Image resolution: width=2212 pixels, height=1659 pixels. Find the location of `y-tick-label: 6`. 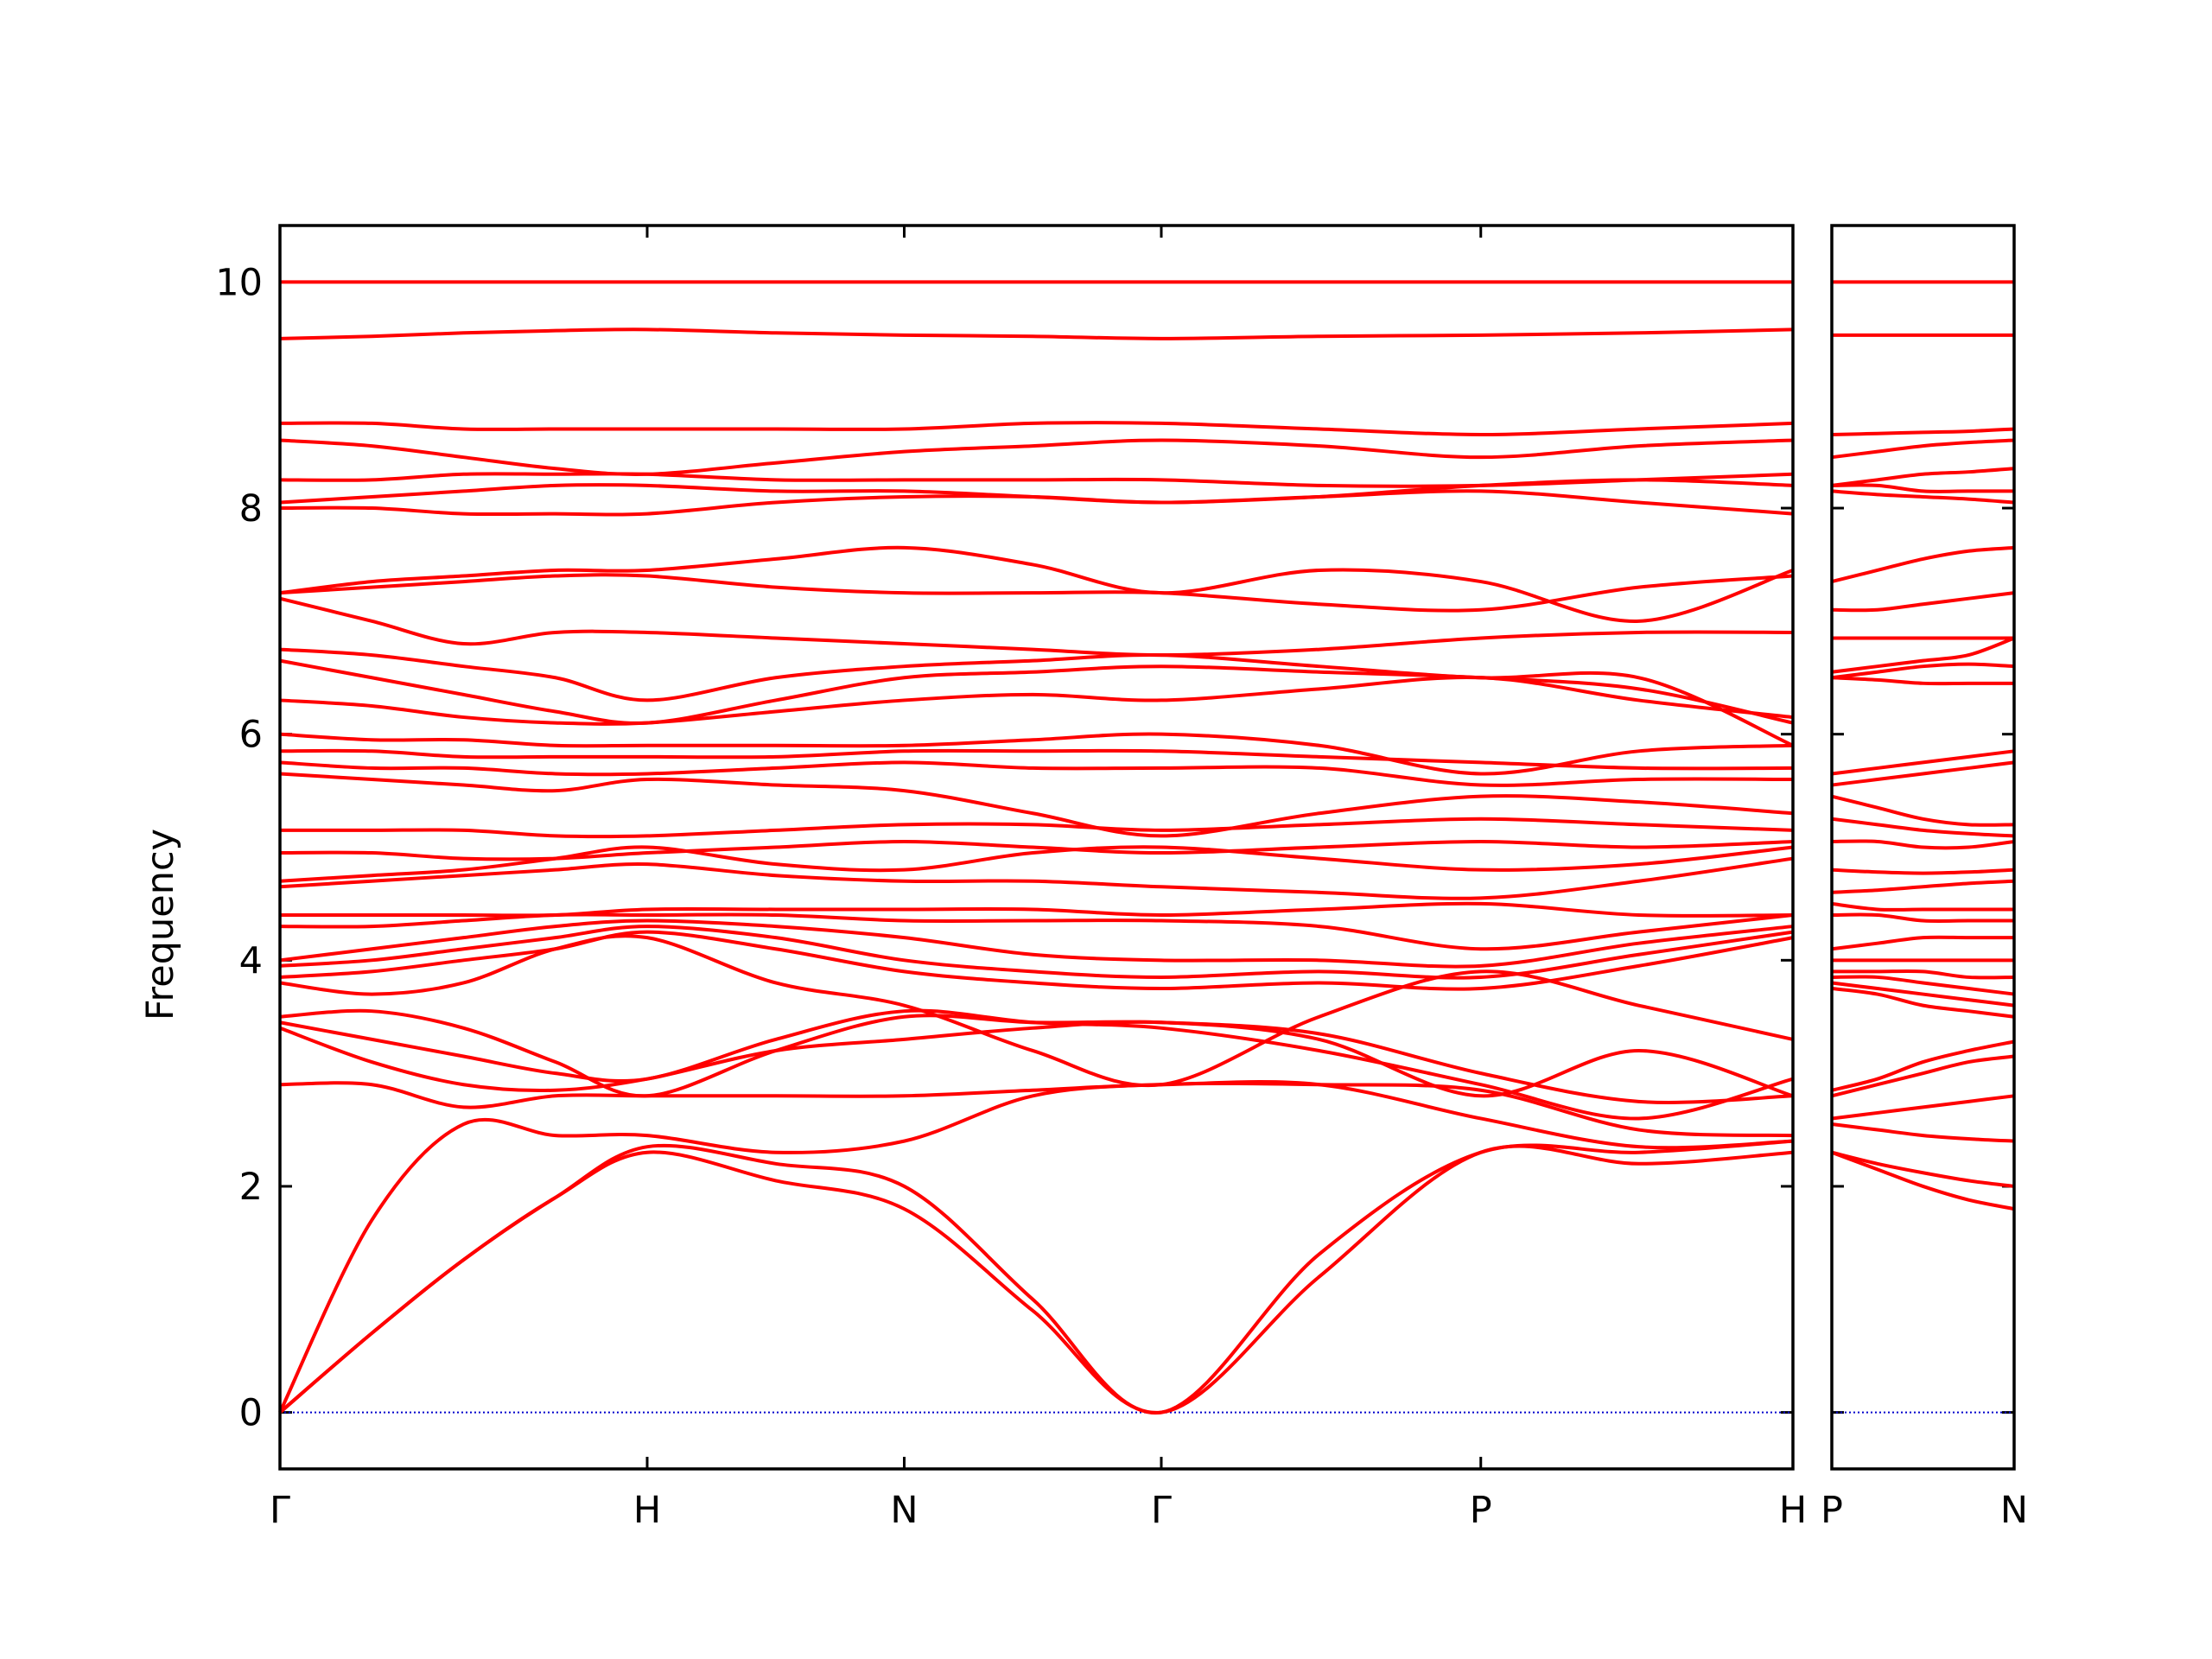

y-tick-label: 6 is located at coordinates (251, 735).